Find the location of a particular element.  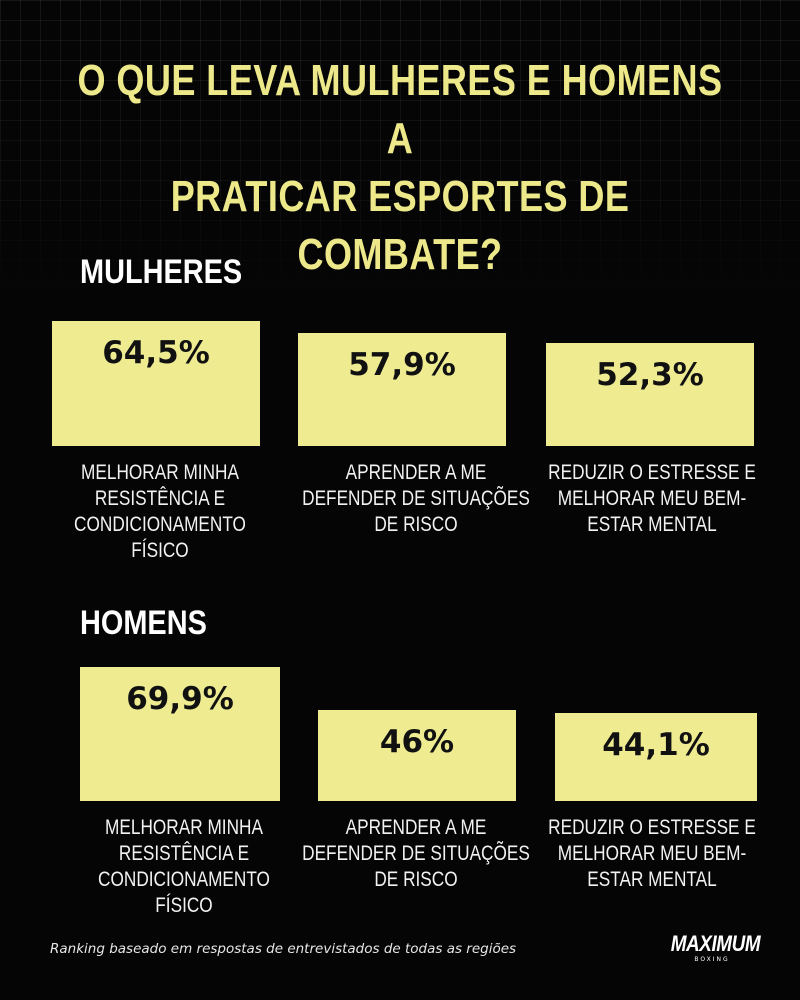

bar-mulheres-2: 57,9% is located at coordinates (402, 389).